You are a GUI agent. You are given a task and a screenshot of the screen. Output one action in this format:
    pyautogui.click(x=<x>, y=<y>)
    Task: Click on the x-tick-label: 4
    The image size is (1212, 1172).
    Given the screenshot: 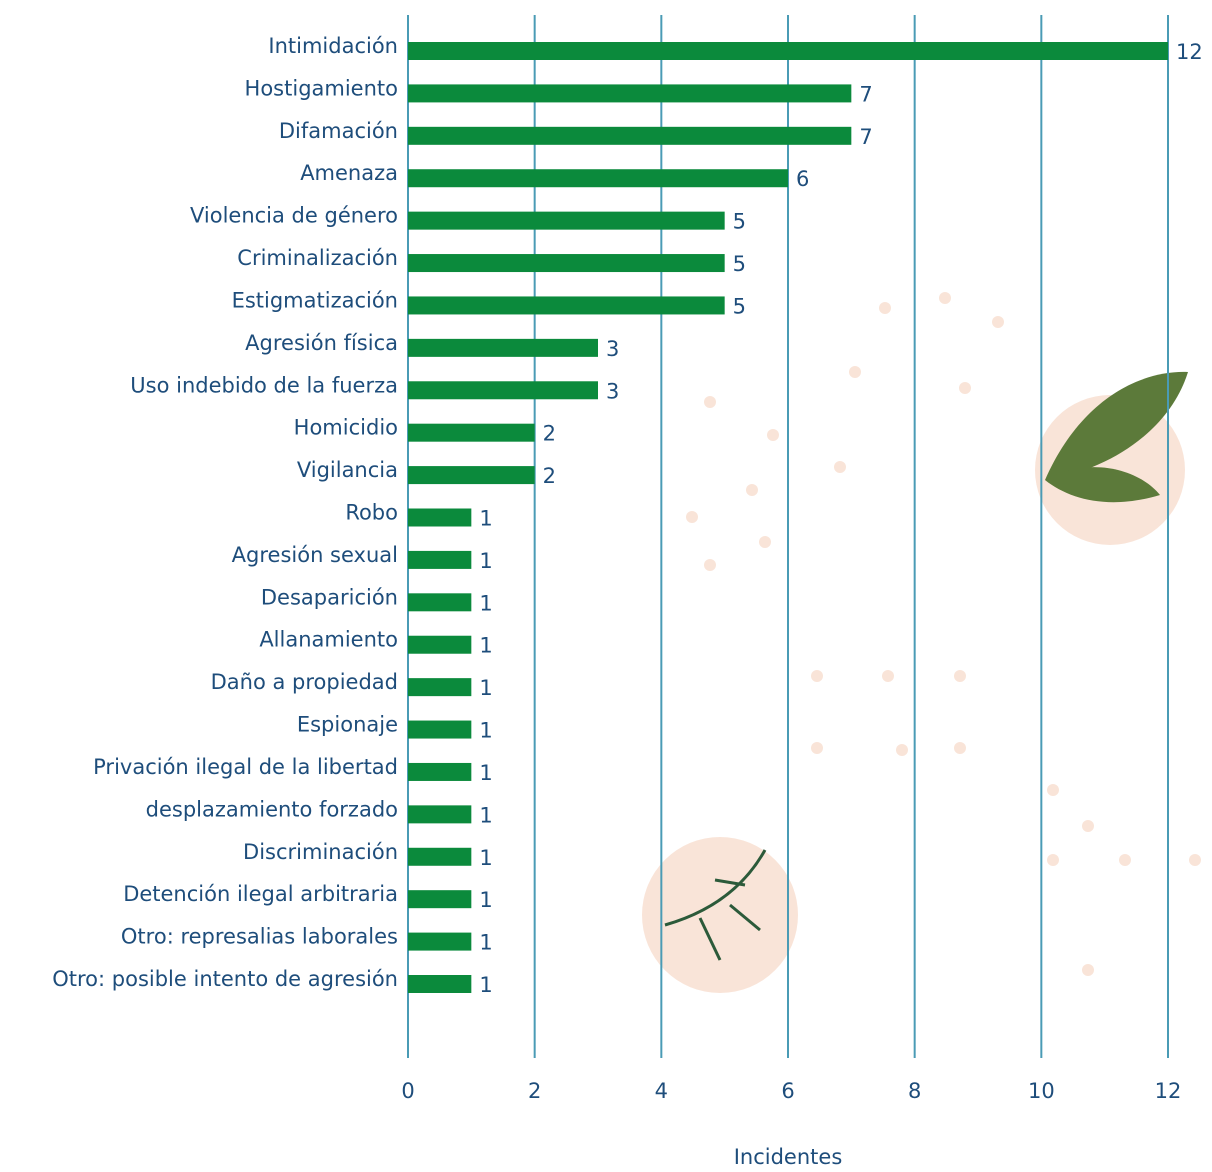 What is the action you would take?
    pyautogui.click(x=661, y=1091)
    